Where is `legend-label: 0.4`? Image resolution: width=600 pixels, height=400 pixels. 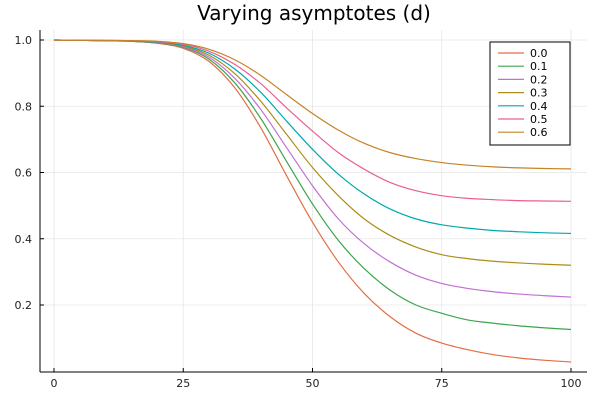 legend-label: 0.4 is located at coordinates (539, 106).